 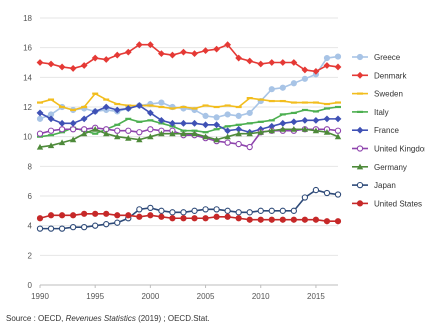 I want to click on series-line-france, so click(x=188, y=119).